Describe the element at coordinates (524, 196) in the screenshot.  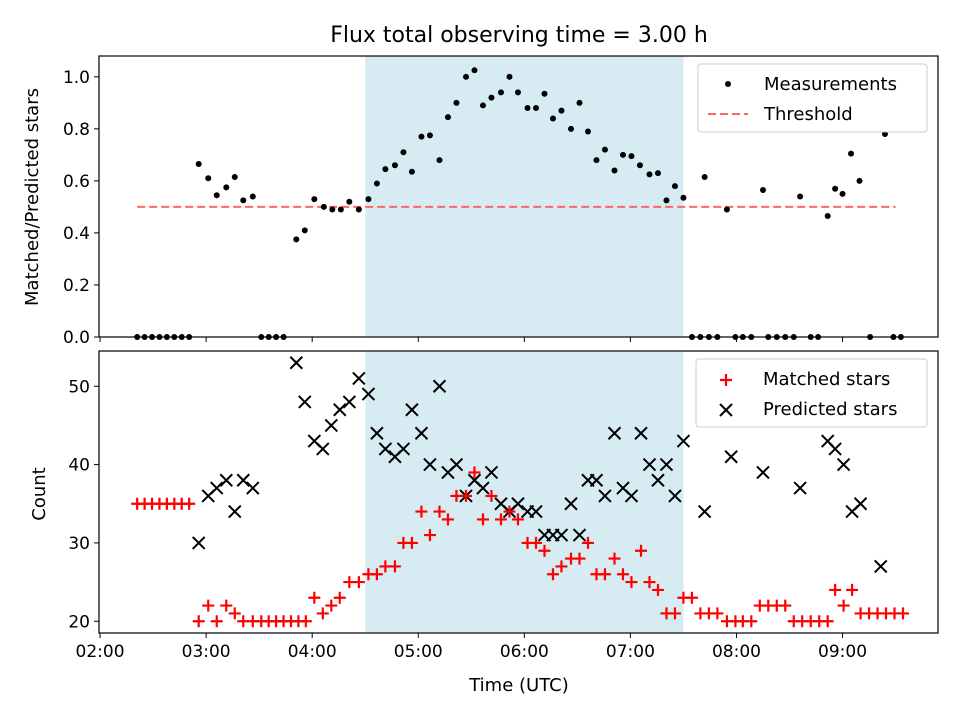
I see `top-shaded-window` at that location.